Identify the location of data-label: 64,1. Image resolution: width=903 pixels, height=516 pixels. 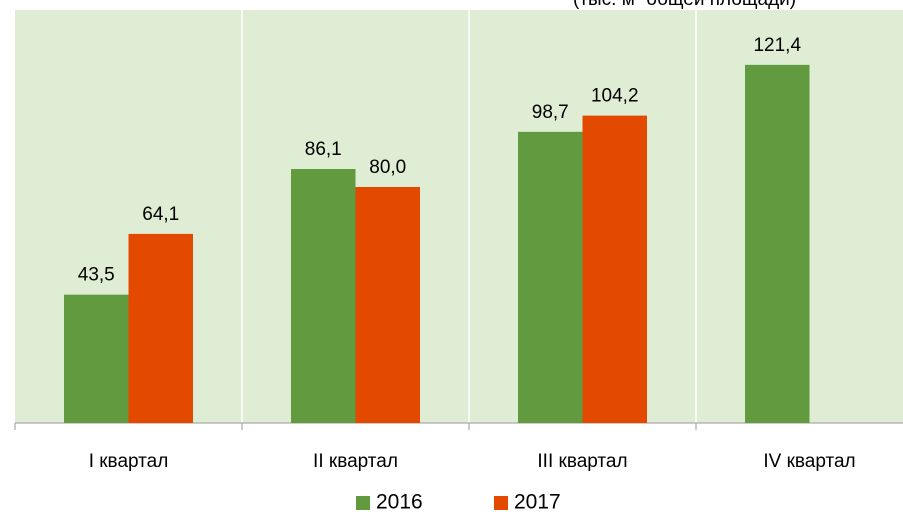
(160, 214).